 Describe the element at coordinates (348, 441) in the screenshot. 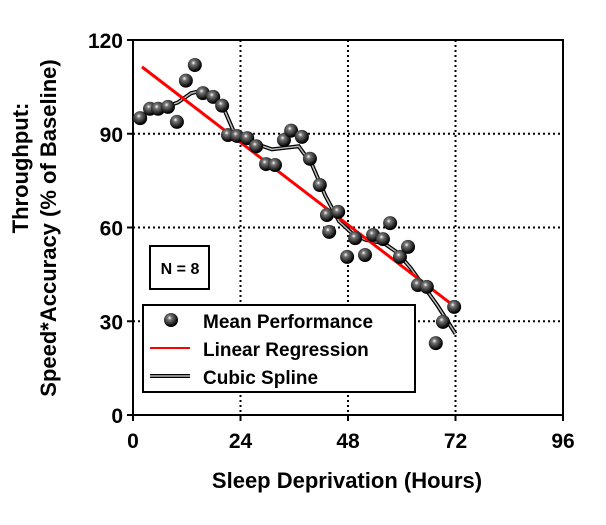

I see `x-tick-label: 48` at that location.